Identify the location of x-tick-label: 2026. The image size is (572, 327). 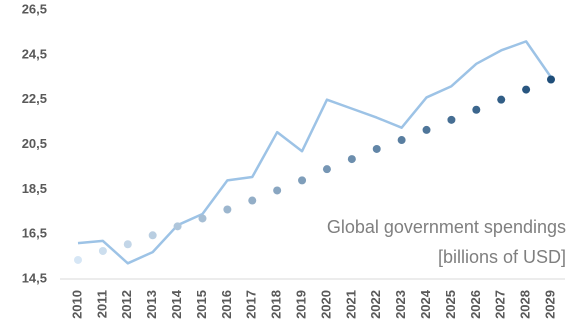
(475, 304).